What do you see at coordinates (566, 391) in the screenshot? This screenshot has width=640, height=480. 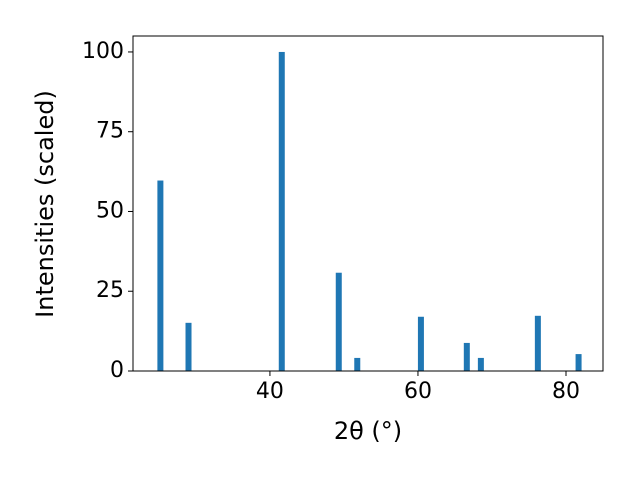 I see `x-tick-label: 80` at bounding box center [566, 391].